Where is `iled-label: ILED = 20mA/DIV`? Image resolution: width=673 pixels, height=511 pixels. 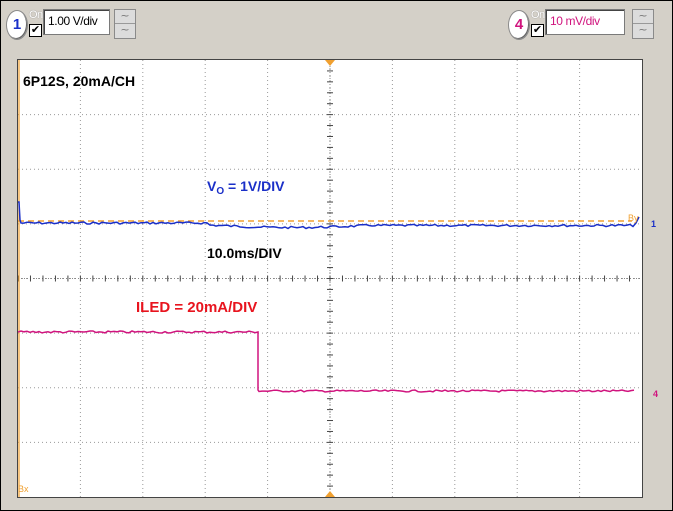
iled-label: ILED = 20mA/DIV is located at coordinates (197, 307).